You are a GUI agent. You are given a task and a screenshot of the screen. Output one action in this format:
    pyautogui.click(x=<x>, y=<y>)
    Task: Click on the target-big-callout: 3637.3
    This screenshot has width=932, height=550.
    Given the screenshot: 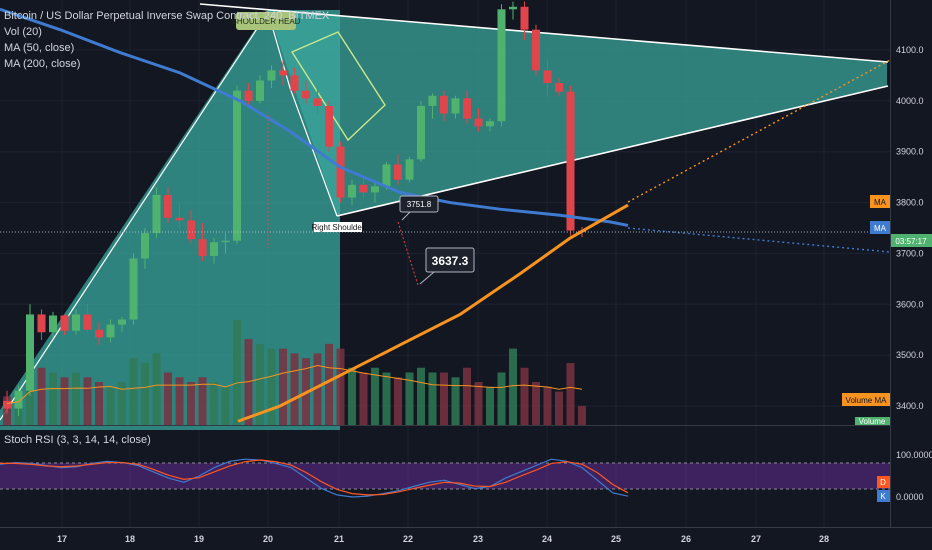 What is the action you would take?
    pyautogui.click(x=447, y=266)
    